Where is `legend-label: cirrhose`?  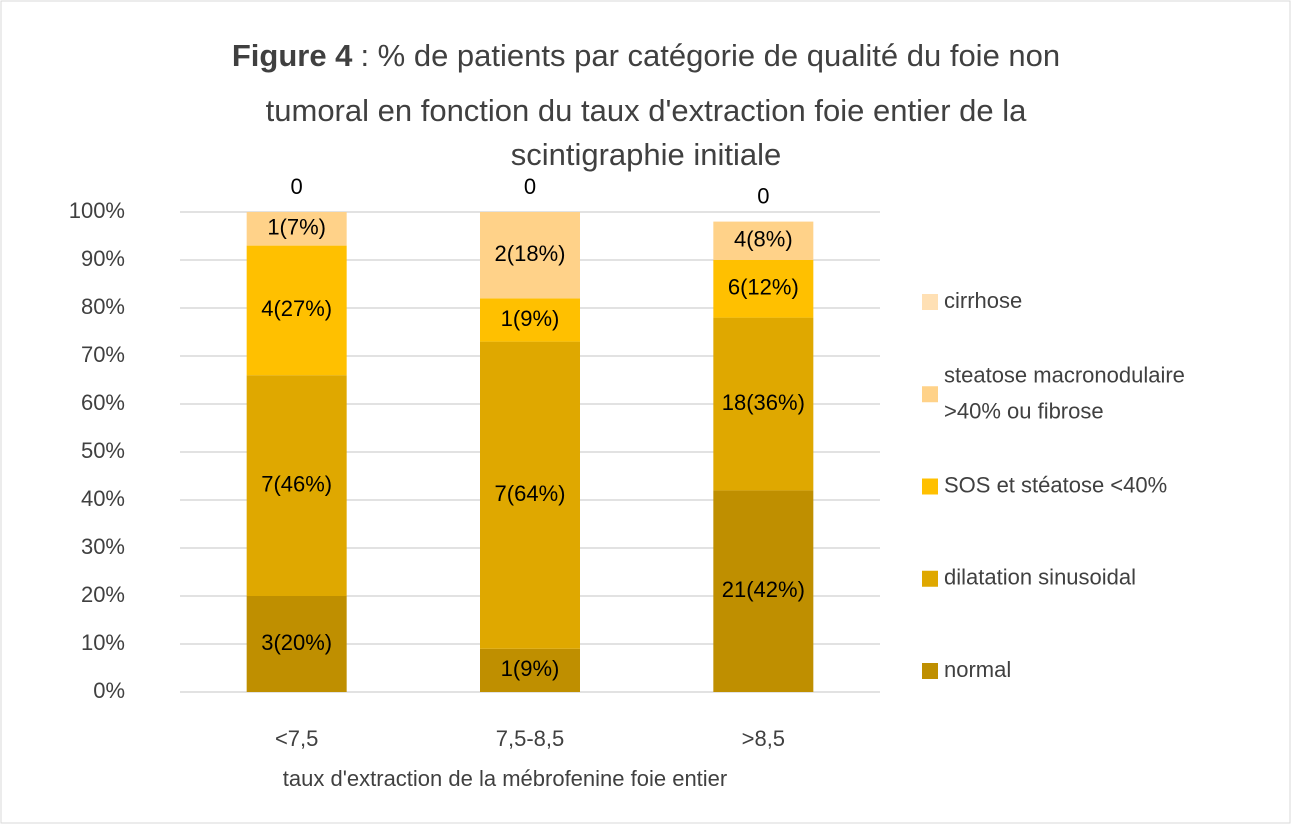
legend-label: cirrhose is located at coordinates (983, 300).